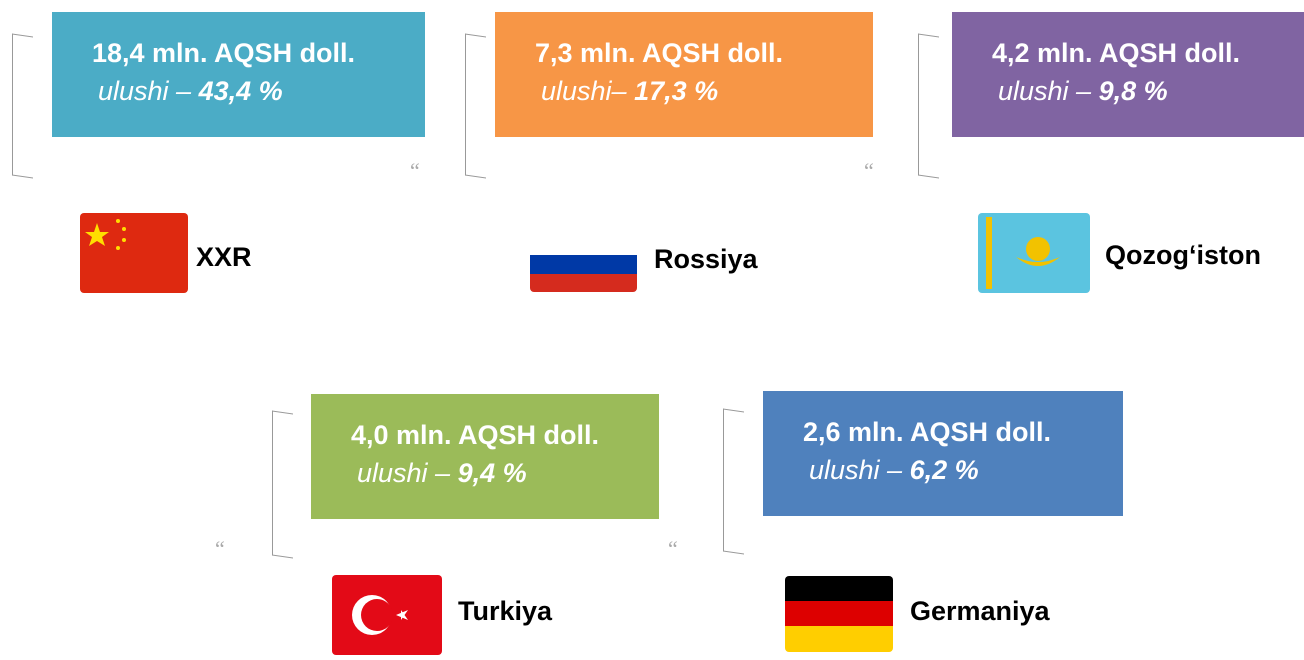  I want to click on share-line: ulushi – 9,4 %, so click(442, 473).